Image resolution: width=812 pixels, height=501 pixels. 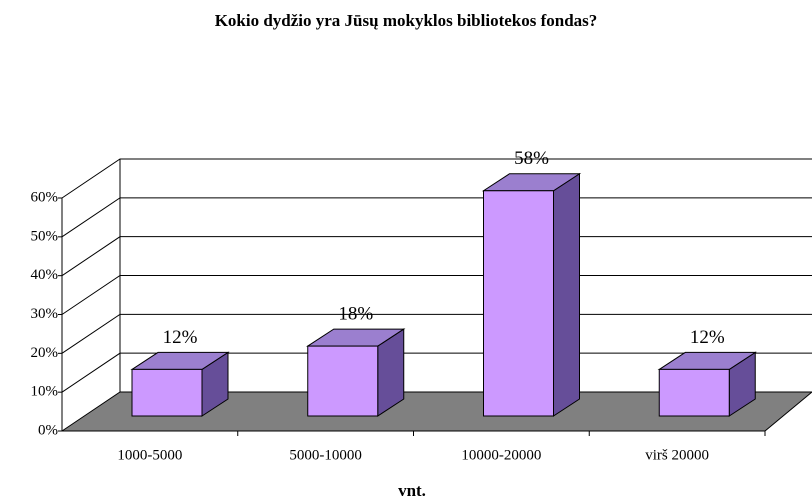 I want to click on x-axis-title: vnt., so click(x=412, y=490).